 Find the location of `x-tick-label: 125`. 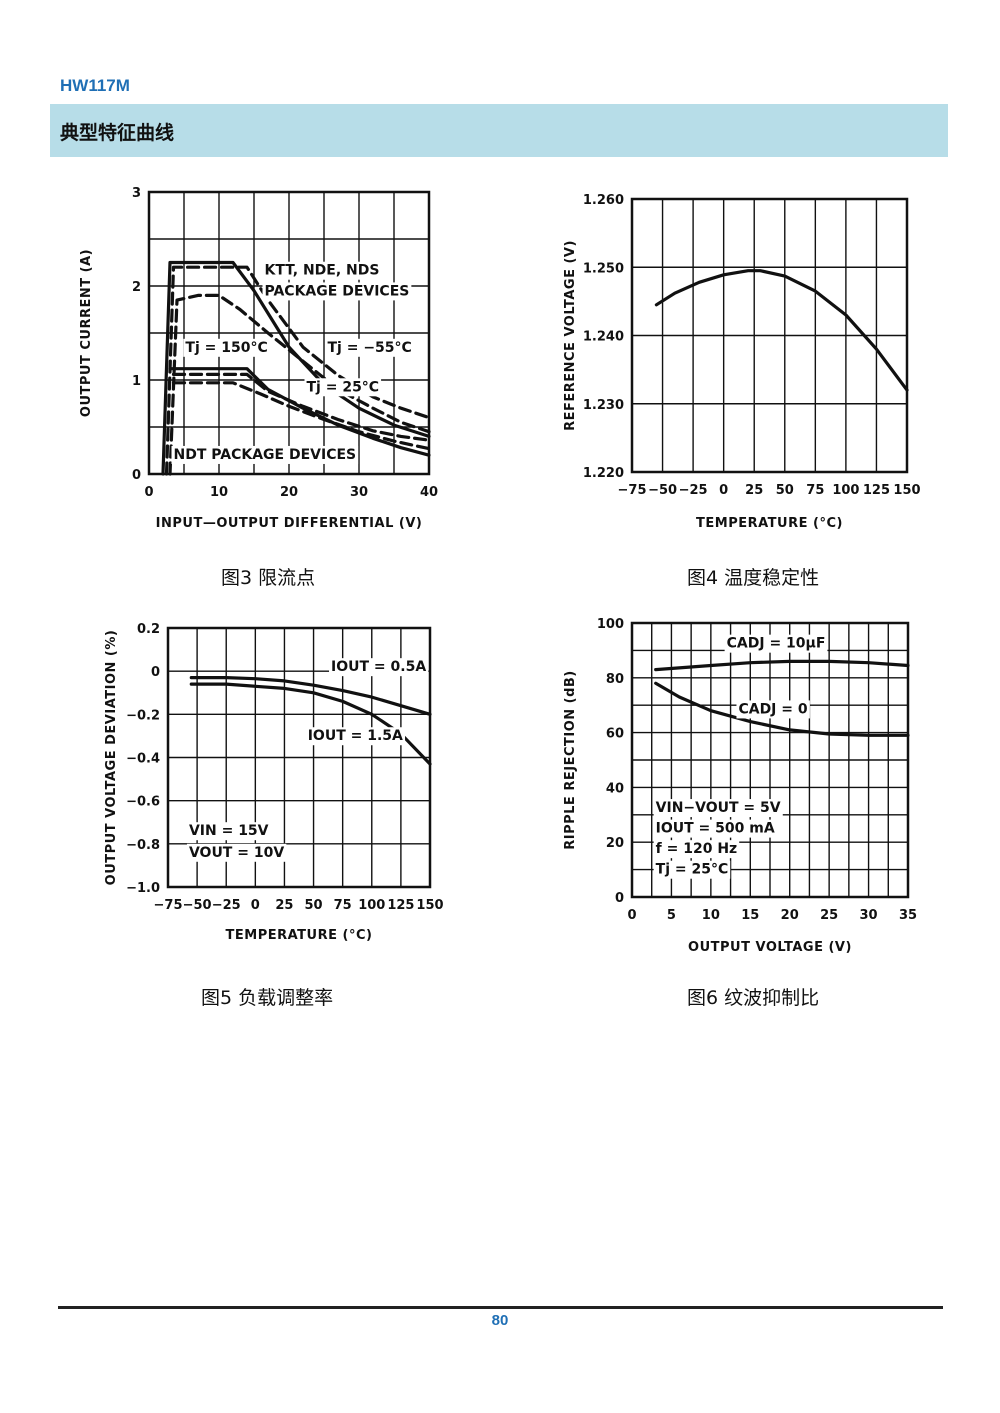

x-tick-label: 125 is located at coordinates (400, 905).